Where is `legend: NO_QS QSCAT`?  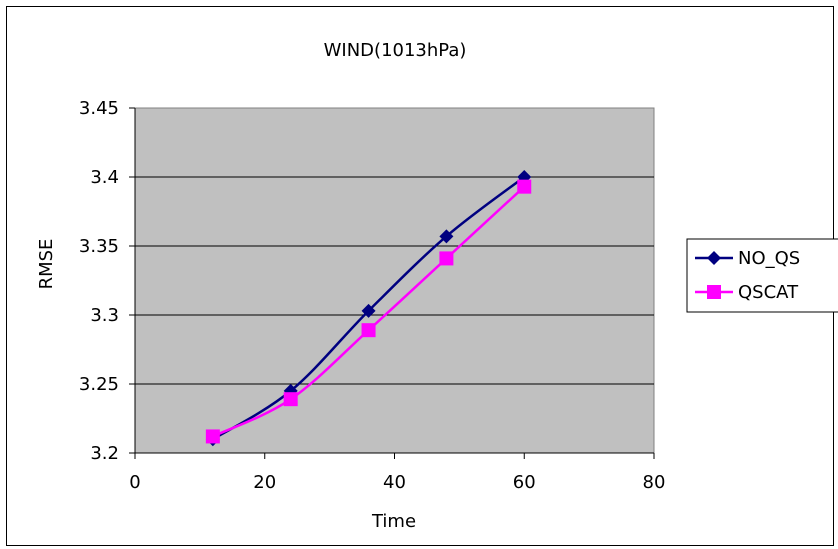
legend: NO_QS QSCAT is located at coordinates (762, 275).